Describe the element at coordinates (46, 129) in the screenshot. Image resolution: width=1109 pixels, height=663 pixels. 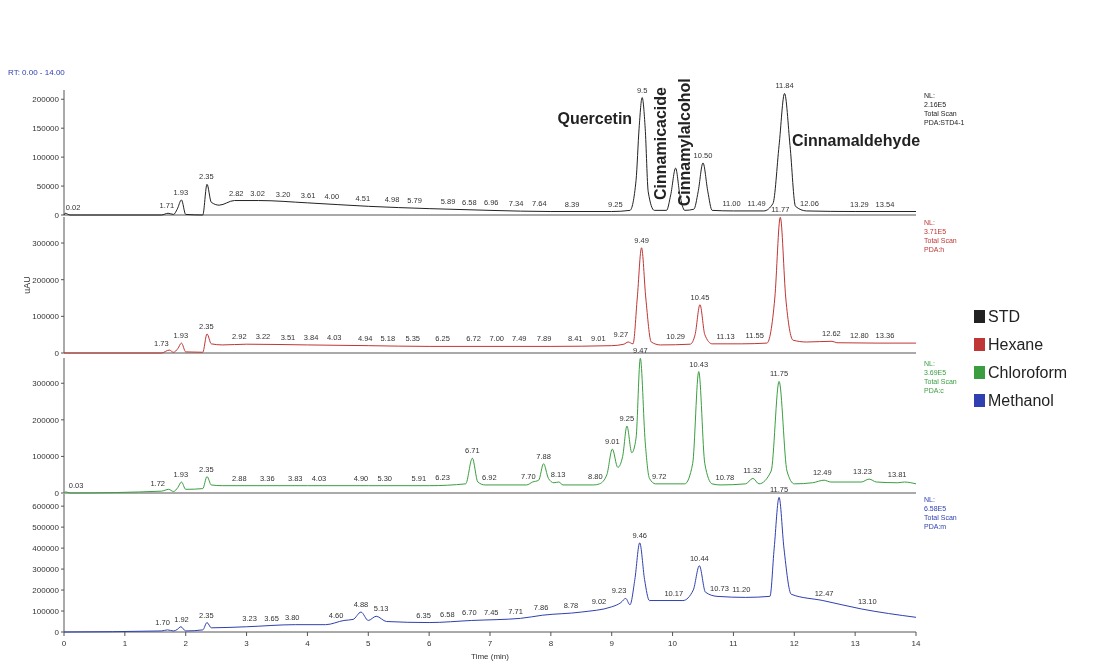
I see `y-tick-label: 150000` at that location.